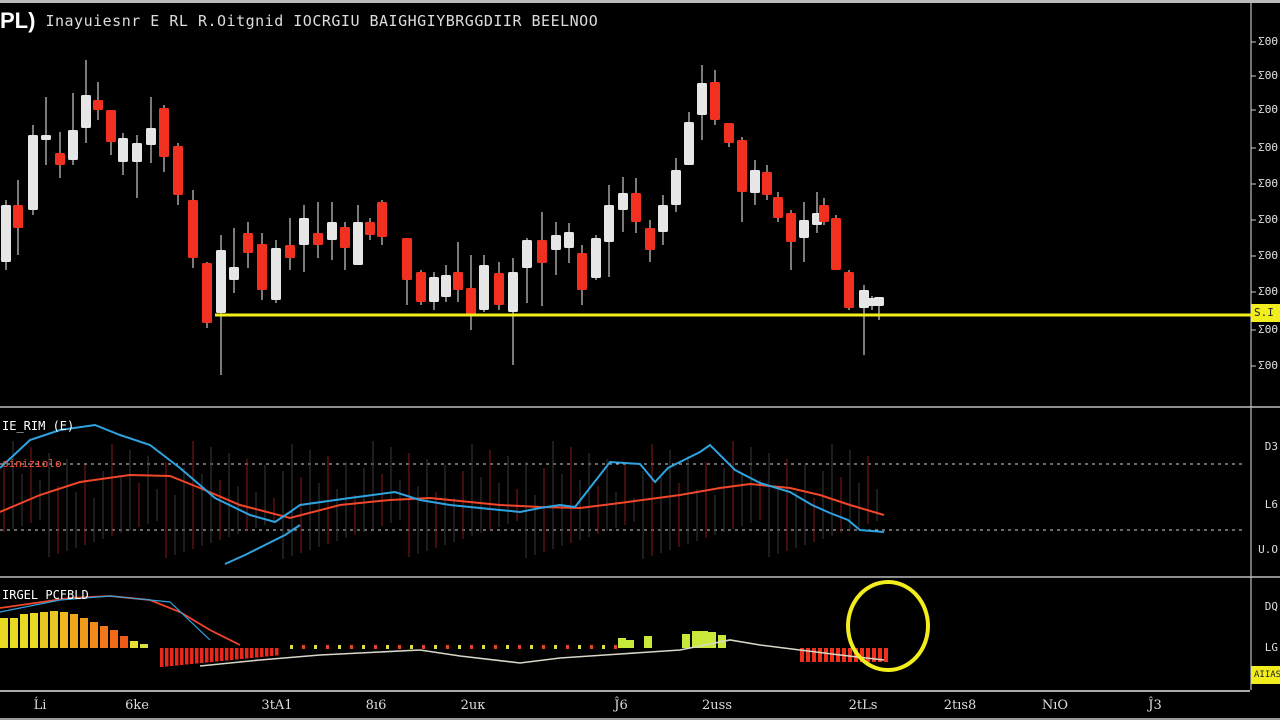  What do you see at coordinates (640, 719) in the screenshot?
I see `bottom-border` at bounding box center [640, 719].